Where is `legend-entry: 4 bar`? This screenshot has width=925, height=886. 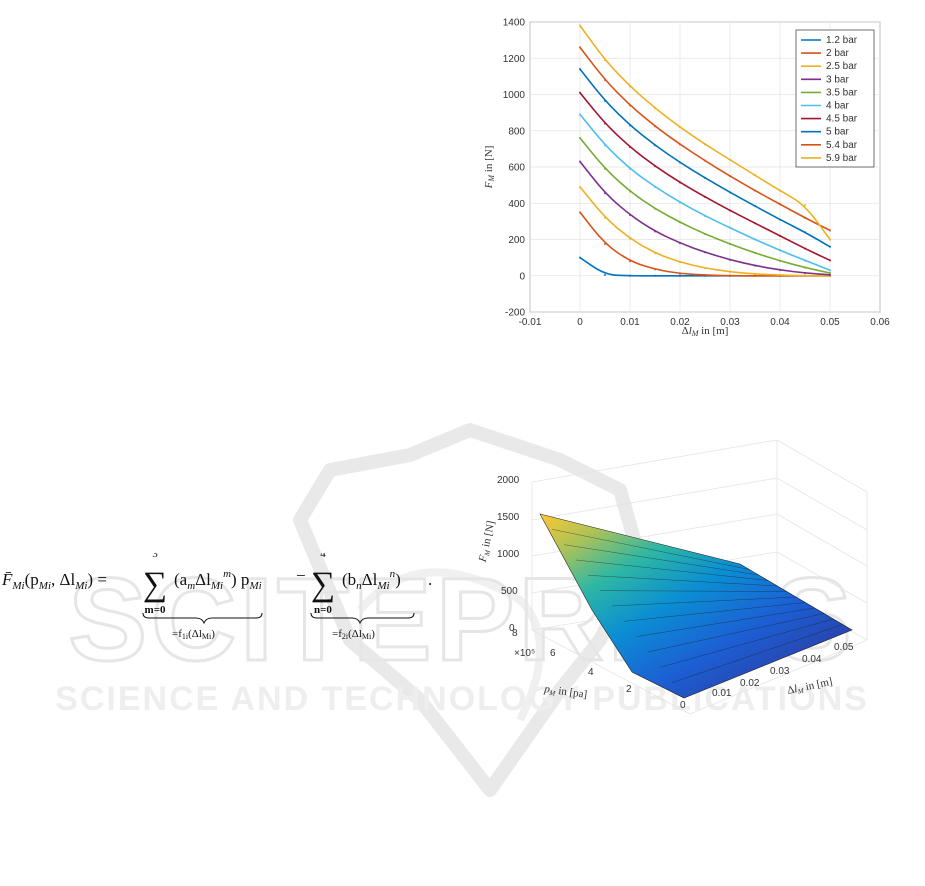
legend-entry: 4 bar is located at coordinates (837, 106).